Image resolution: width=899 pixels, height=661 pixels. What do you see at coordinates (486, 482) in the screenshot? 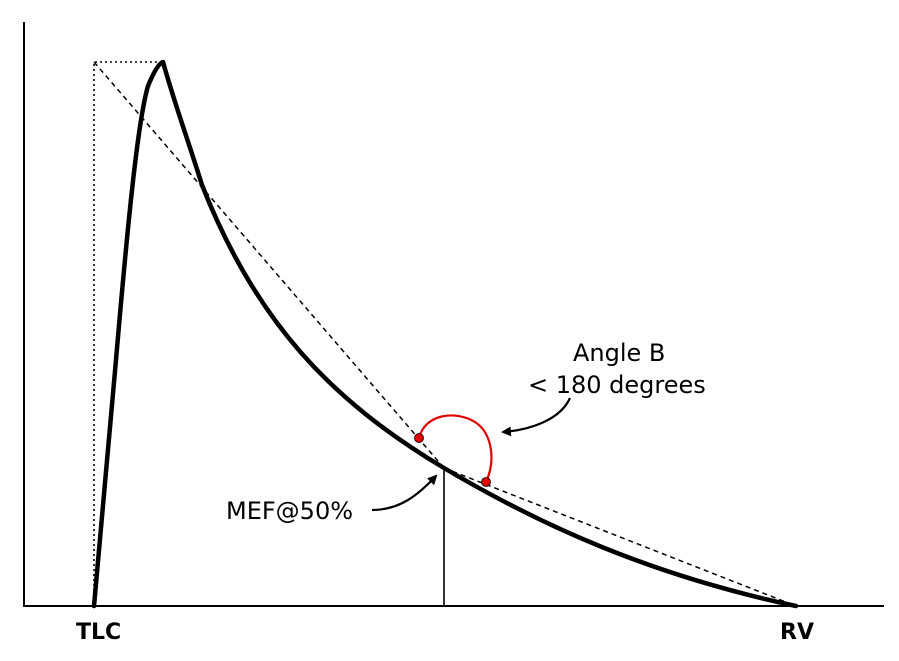
I see `angle-b-dot-right` at bounding box center [486, 482].